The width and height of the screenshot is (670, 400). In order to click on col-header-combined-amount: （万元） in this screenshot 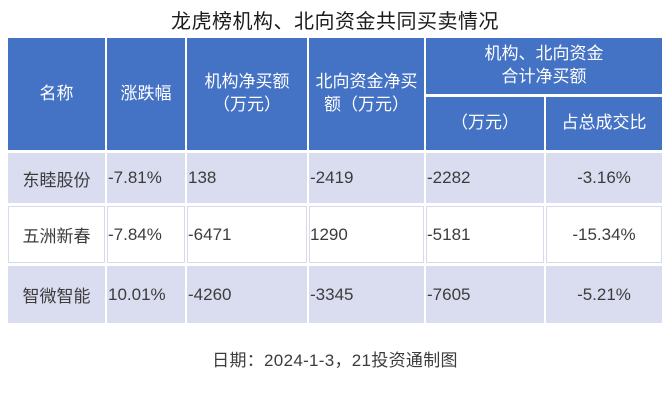, I will do `click(485, 123)`.